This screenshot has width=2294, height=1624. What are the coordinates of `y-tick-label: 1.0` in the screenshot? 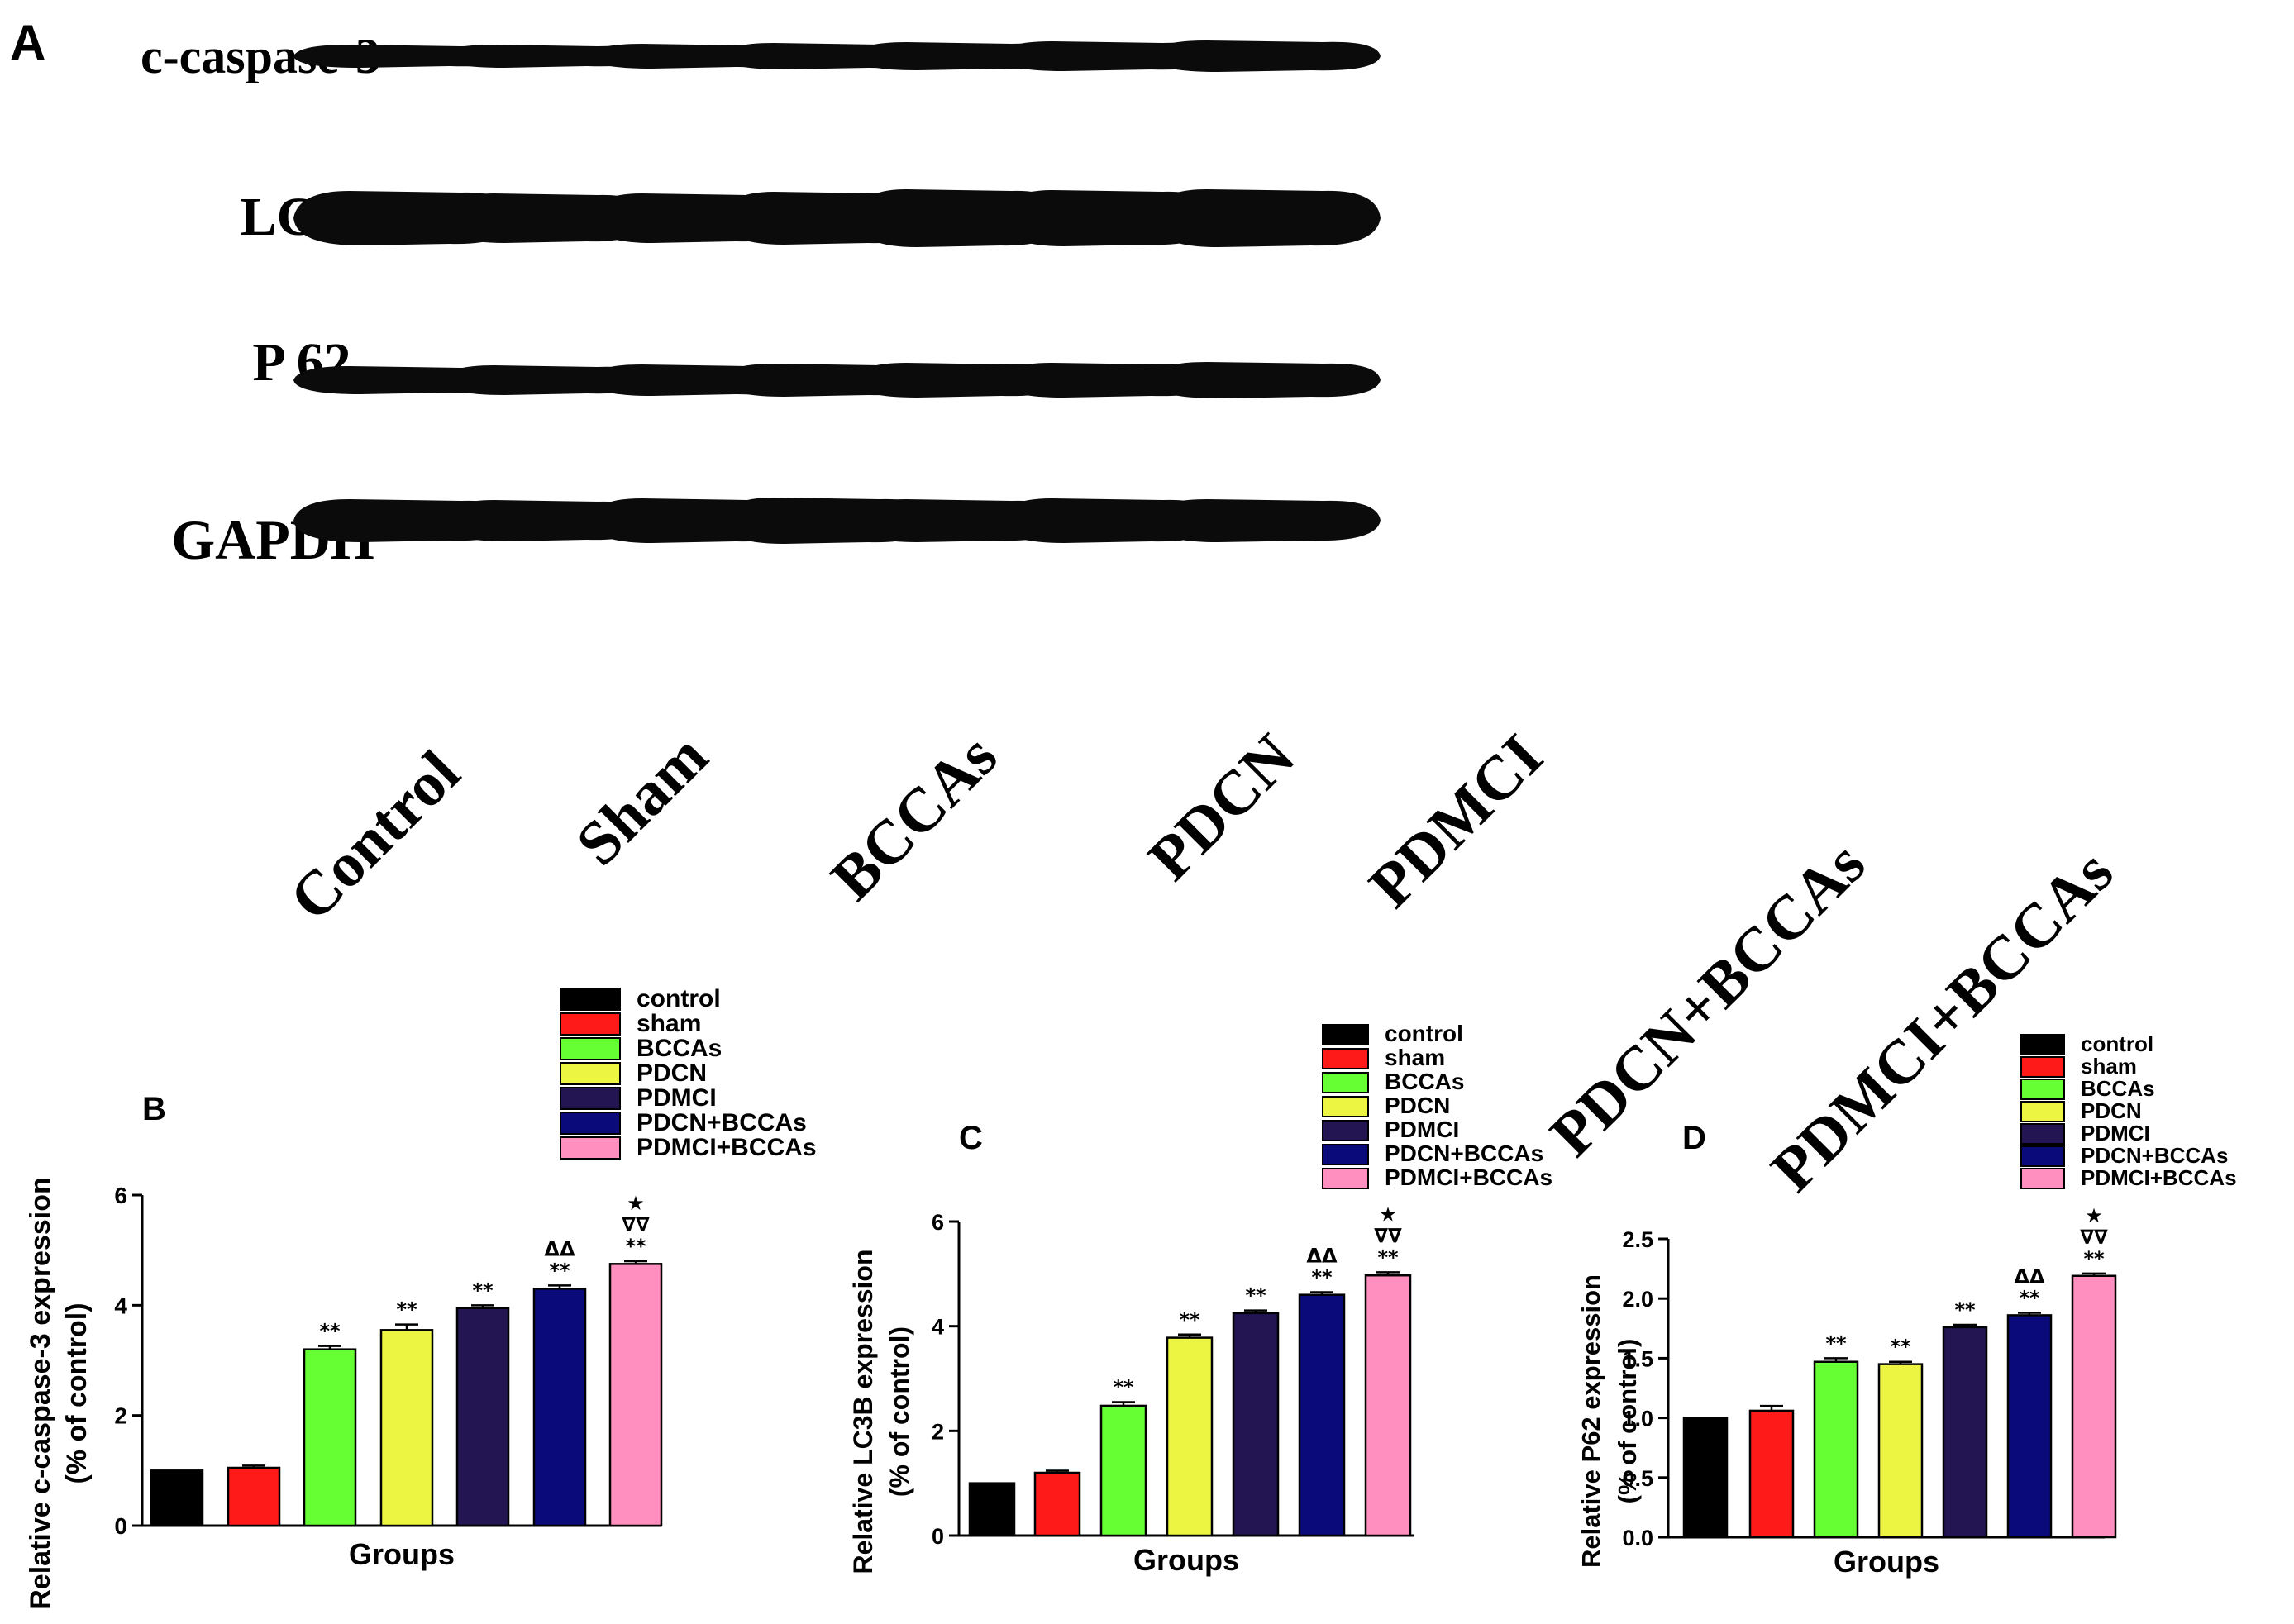 It's located at (1637, 1419).